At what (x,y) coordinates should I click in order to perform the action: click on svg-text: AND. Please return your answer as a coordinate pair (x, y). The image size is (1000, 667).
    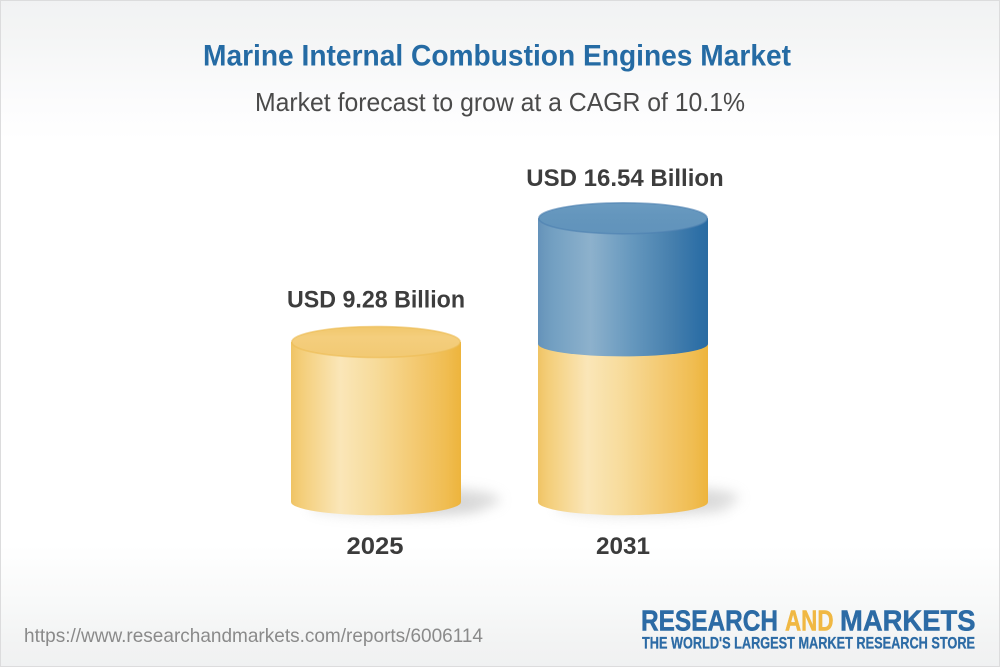
    Looking at the image, I should click on (809, 622).